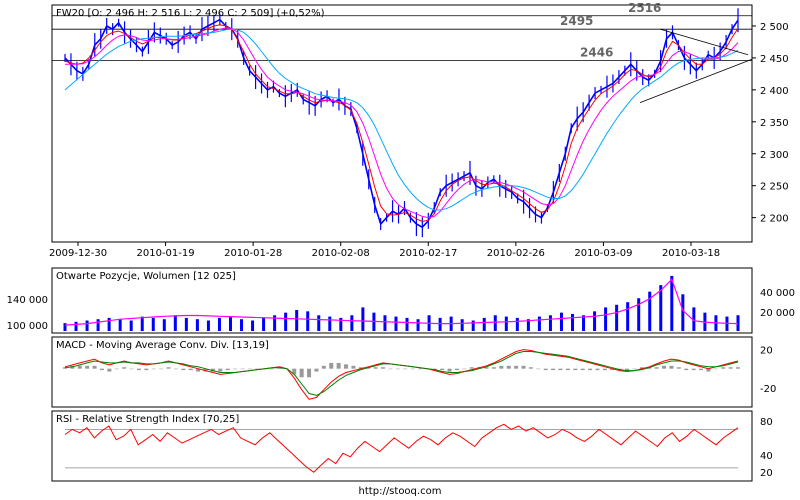 This screenshot has height=500, width=800. I want to click on x-tick-label: 2009-12-30, so click(78, 253).